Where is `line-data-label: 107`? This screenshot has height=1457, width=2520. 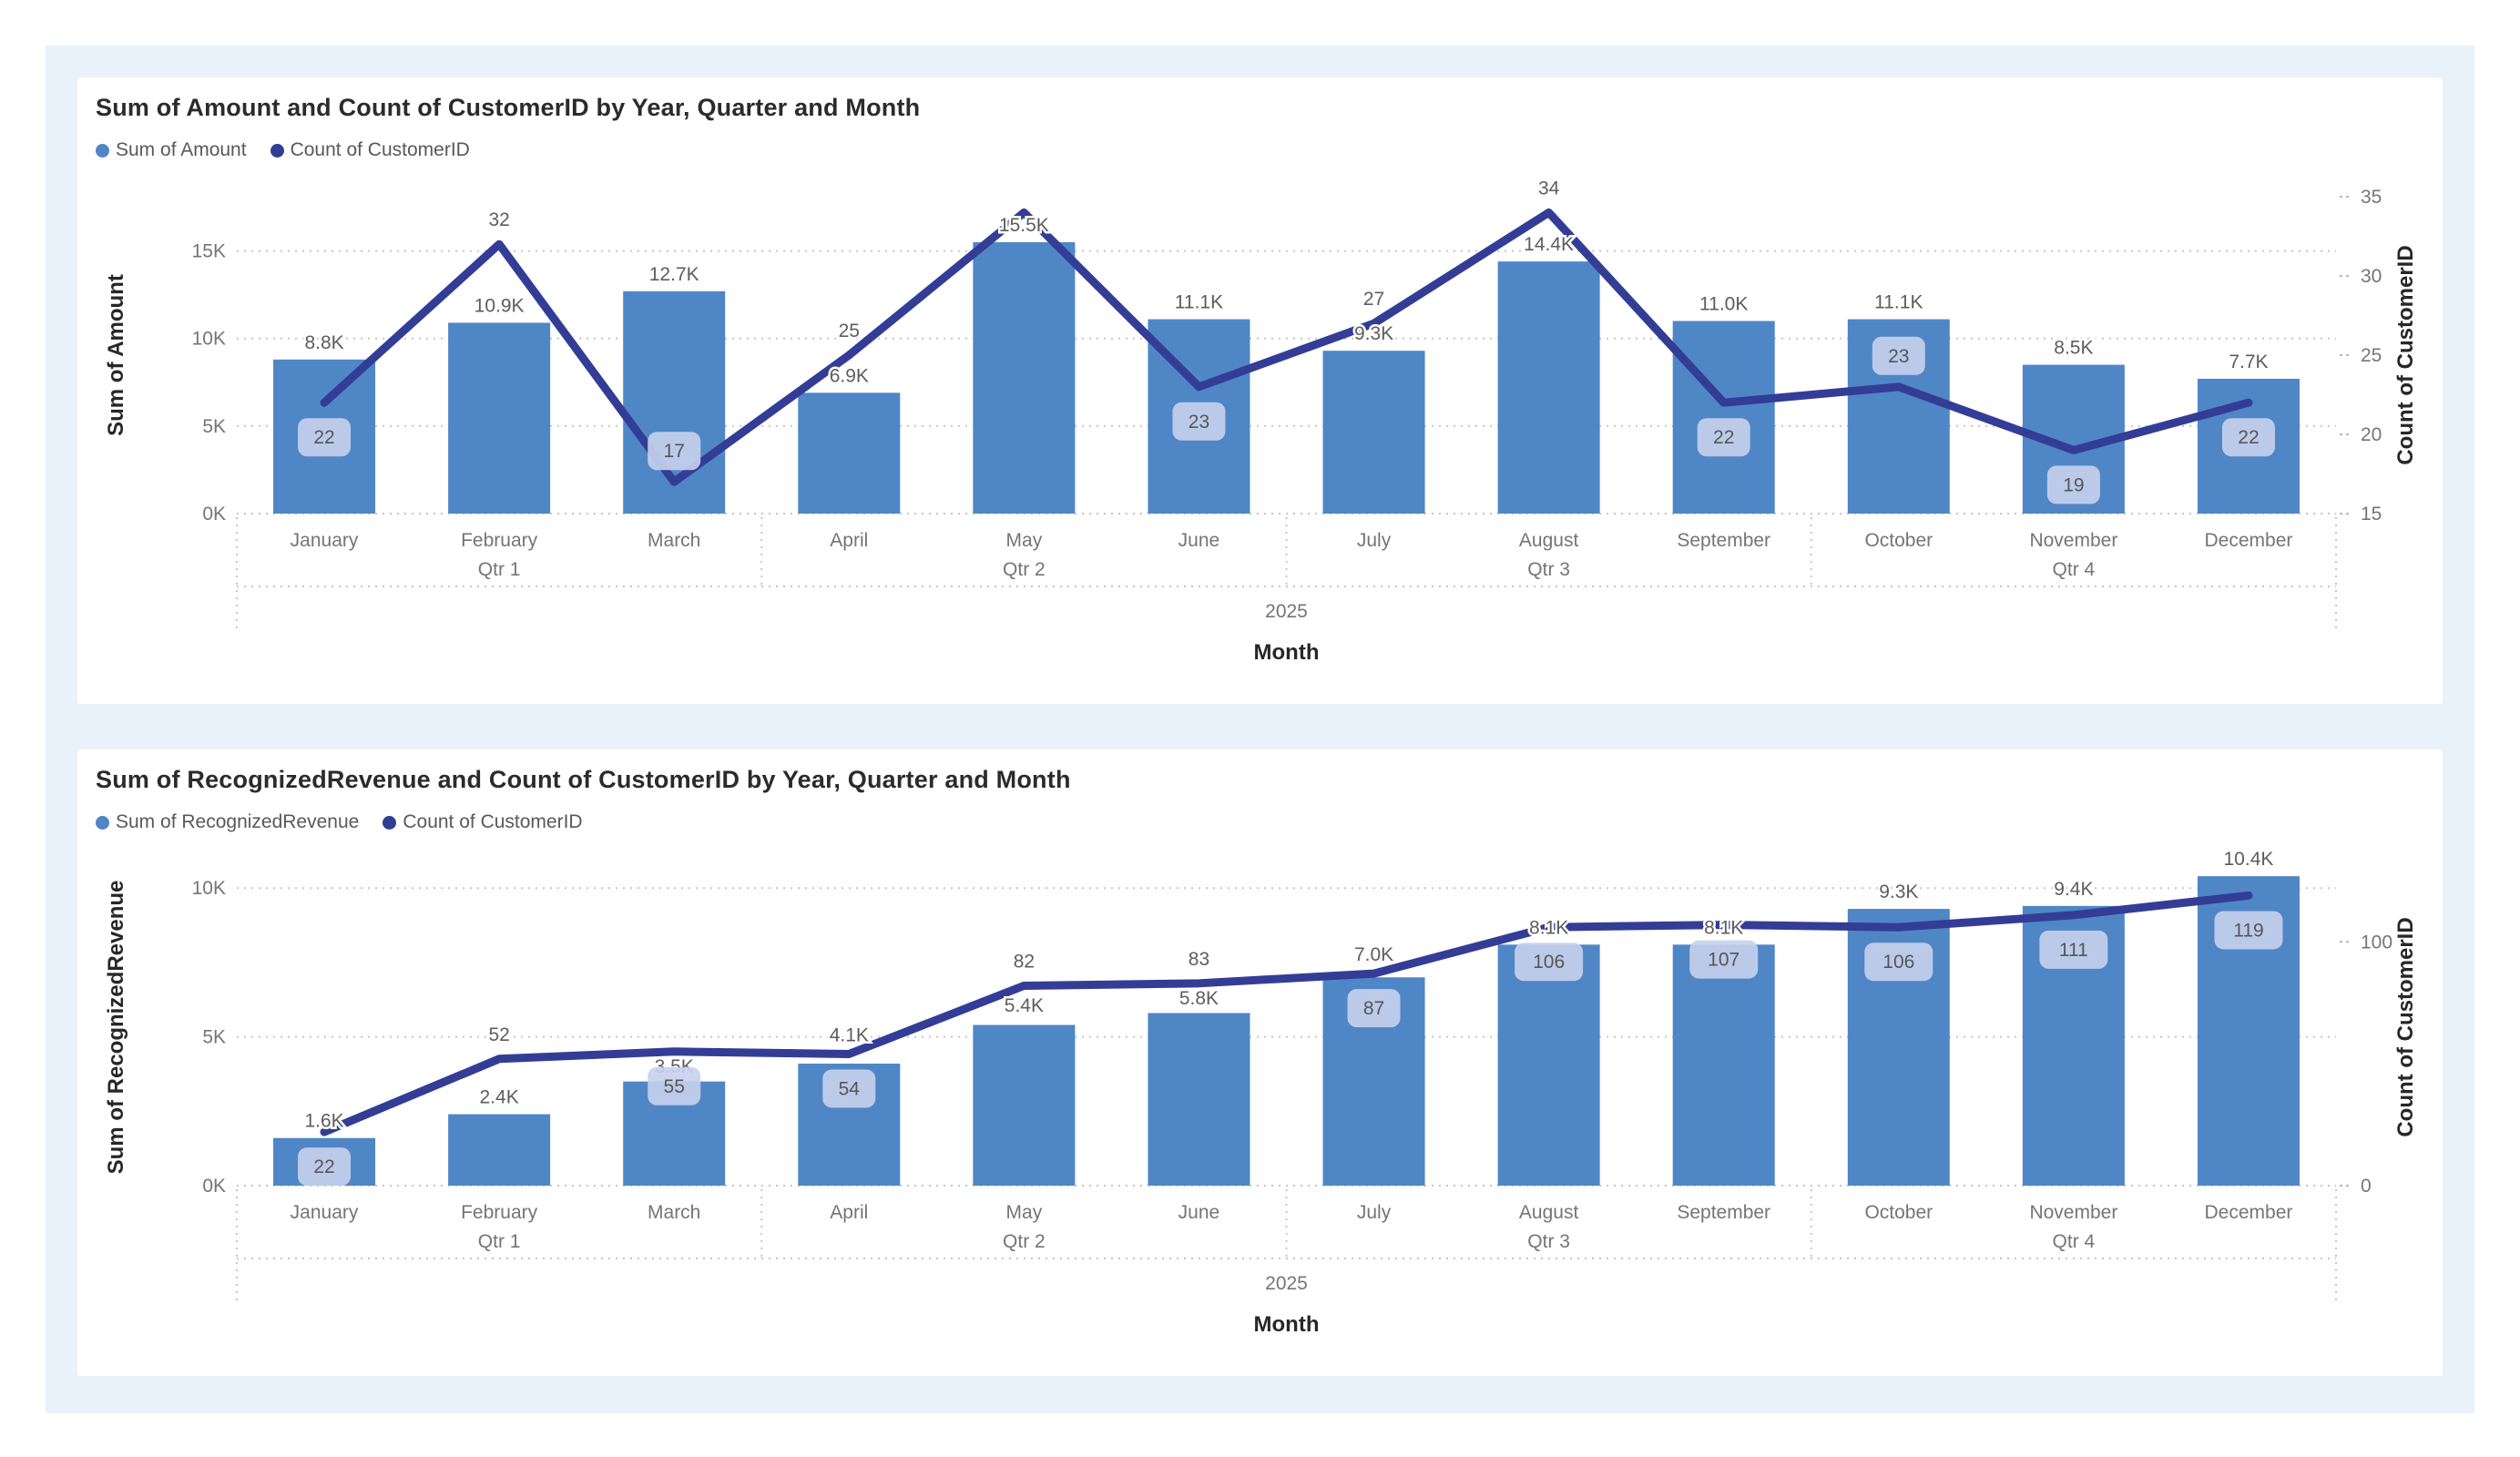
line-data-label: 107 is located at coordinates (1724, 961).